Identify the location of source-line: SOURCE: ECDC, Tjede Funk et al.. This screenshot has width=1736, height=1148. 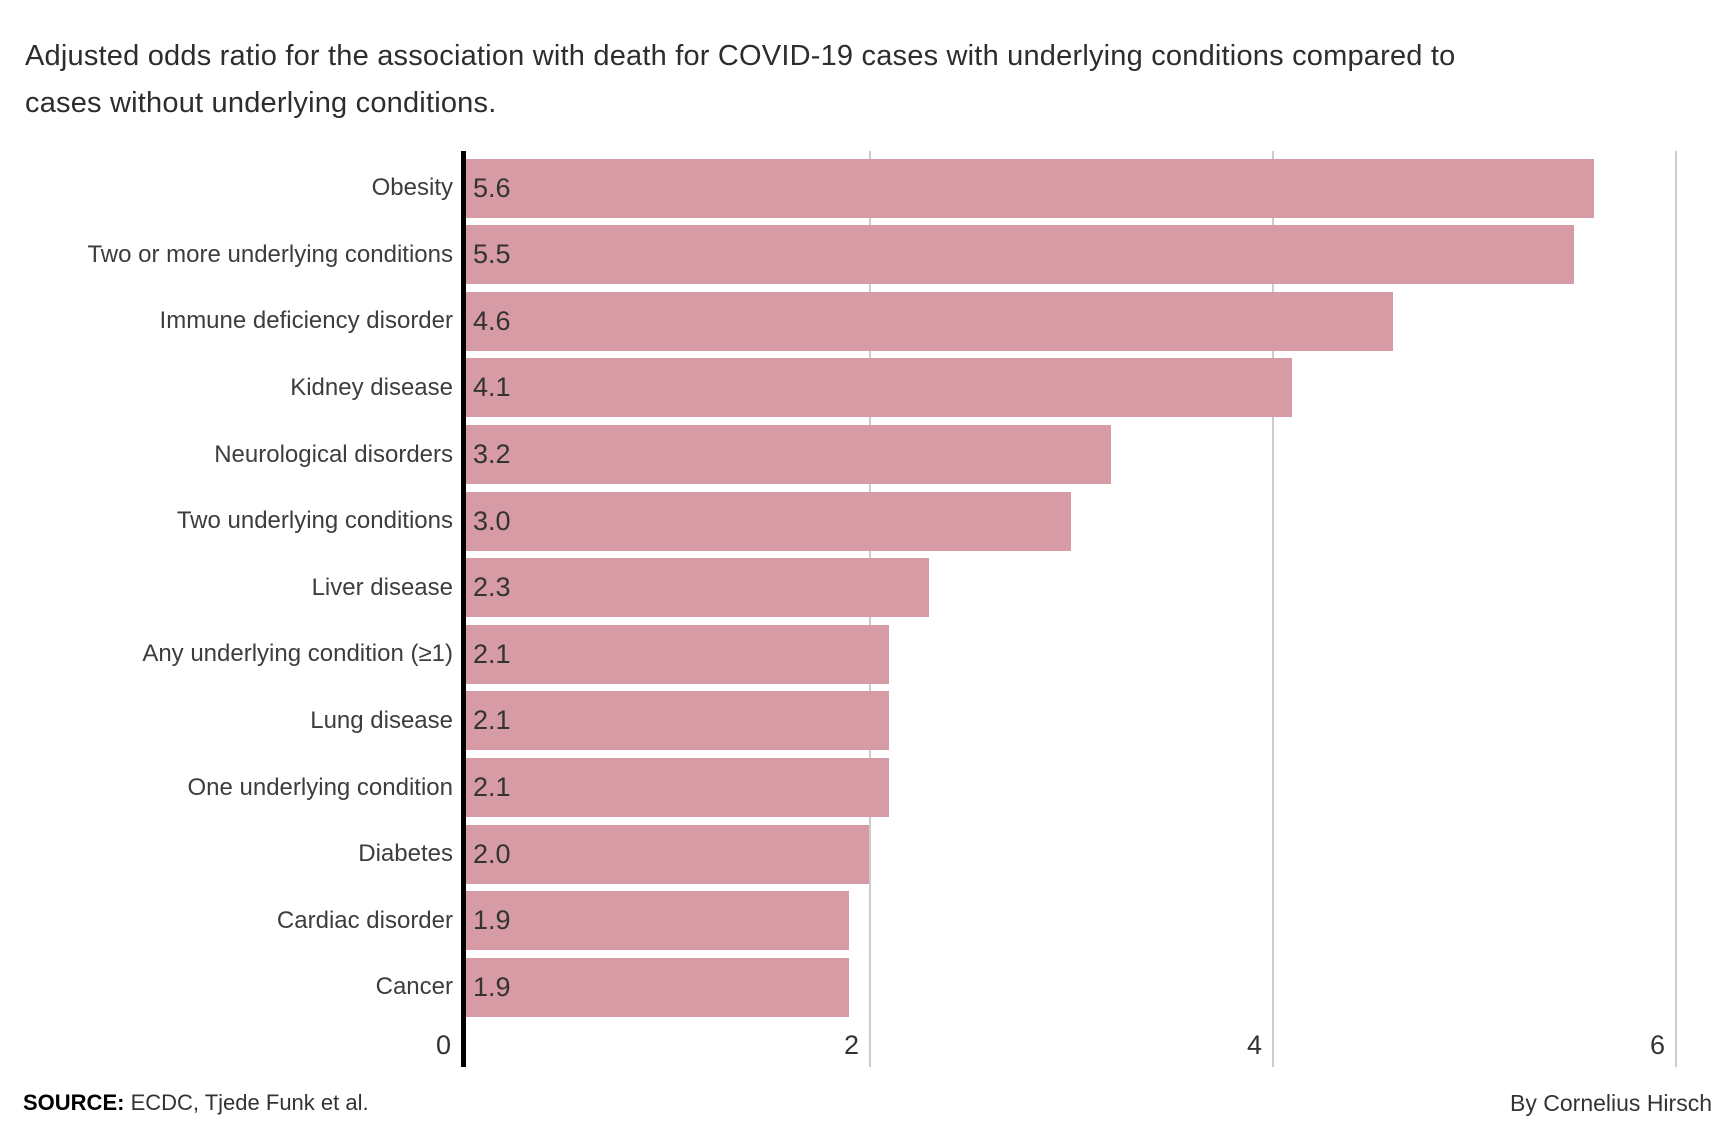
(196, 1103).